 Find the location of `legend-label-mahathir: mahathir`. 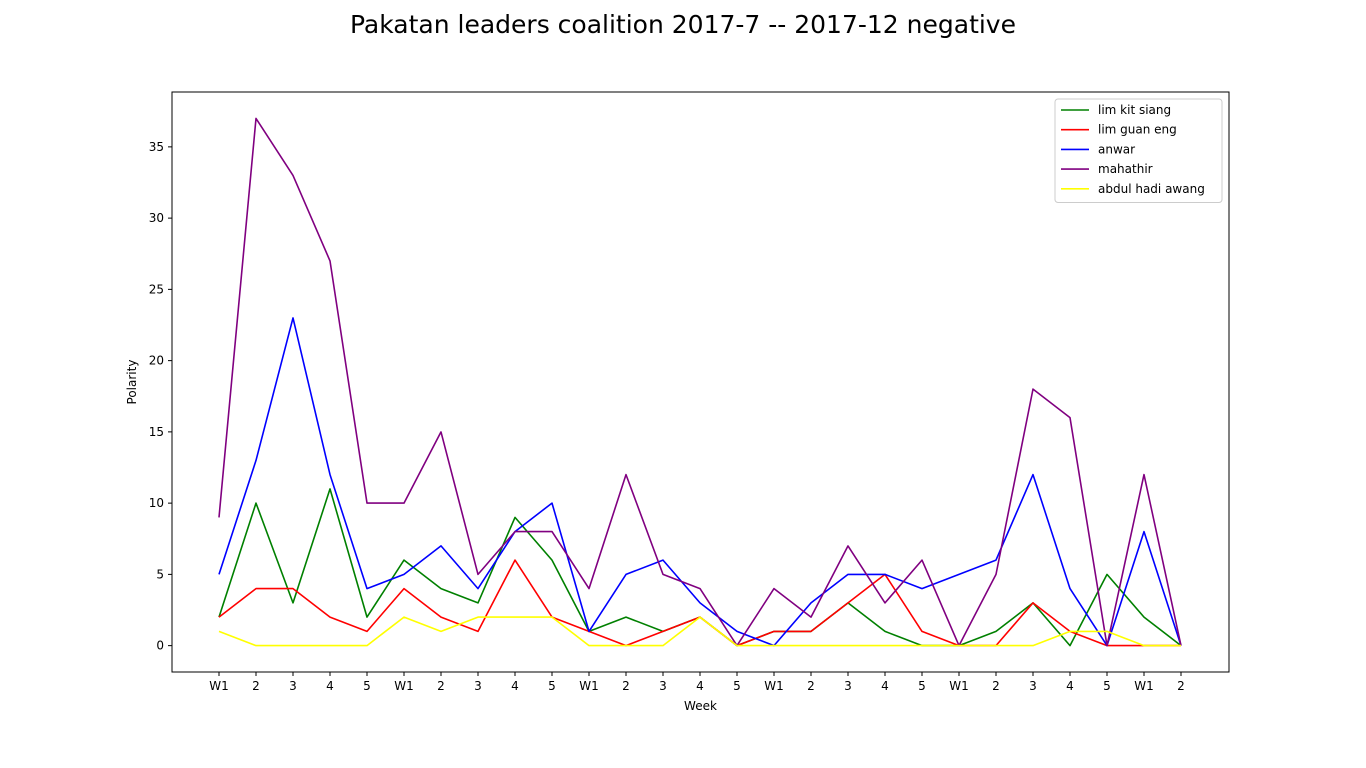

legend-label-mahathir: mahathir is located at coordinates (1125, 169).